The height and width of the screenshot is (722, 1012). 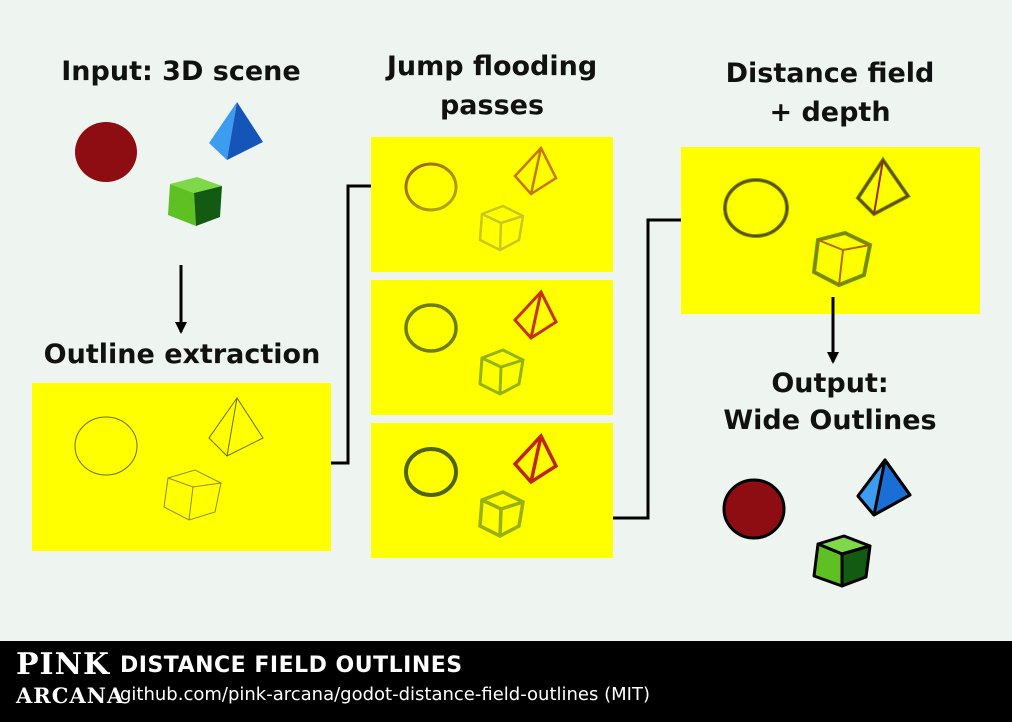 I want to click on jump2-pyramid-icon, so click(x=535, y=314).